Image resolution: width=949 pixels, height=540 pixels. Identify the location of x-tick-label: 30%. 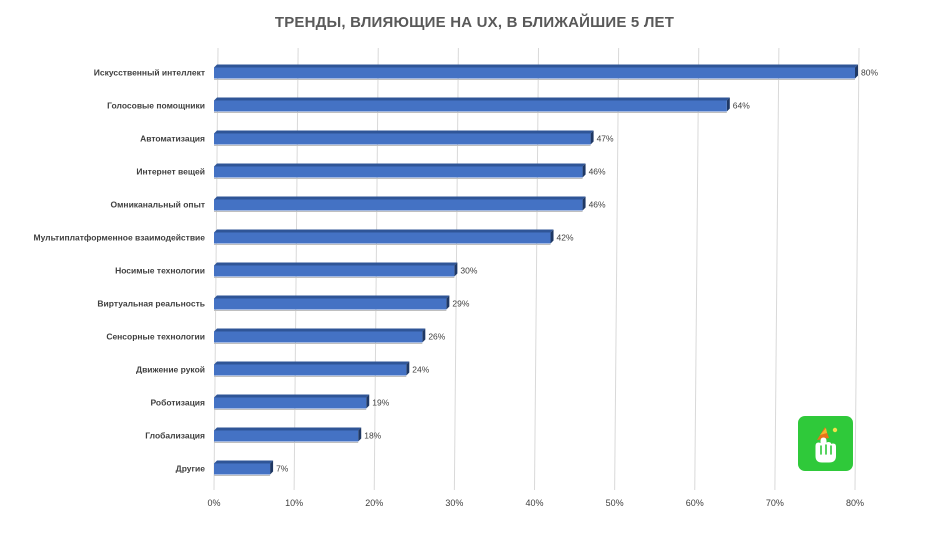
(454, 503).